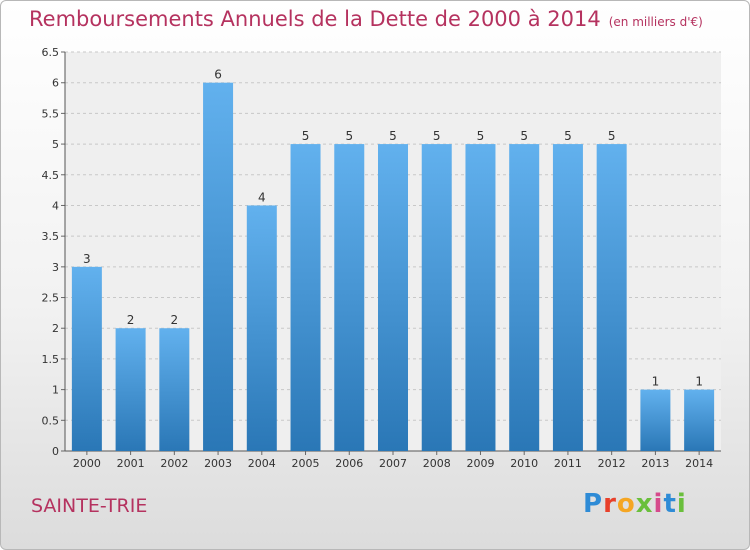 This screenshot has width=750, height=550. I want to click on y-tick-label: 2, so click(55, 328).